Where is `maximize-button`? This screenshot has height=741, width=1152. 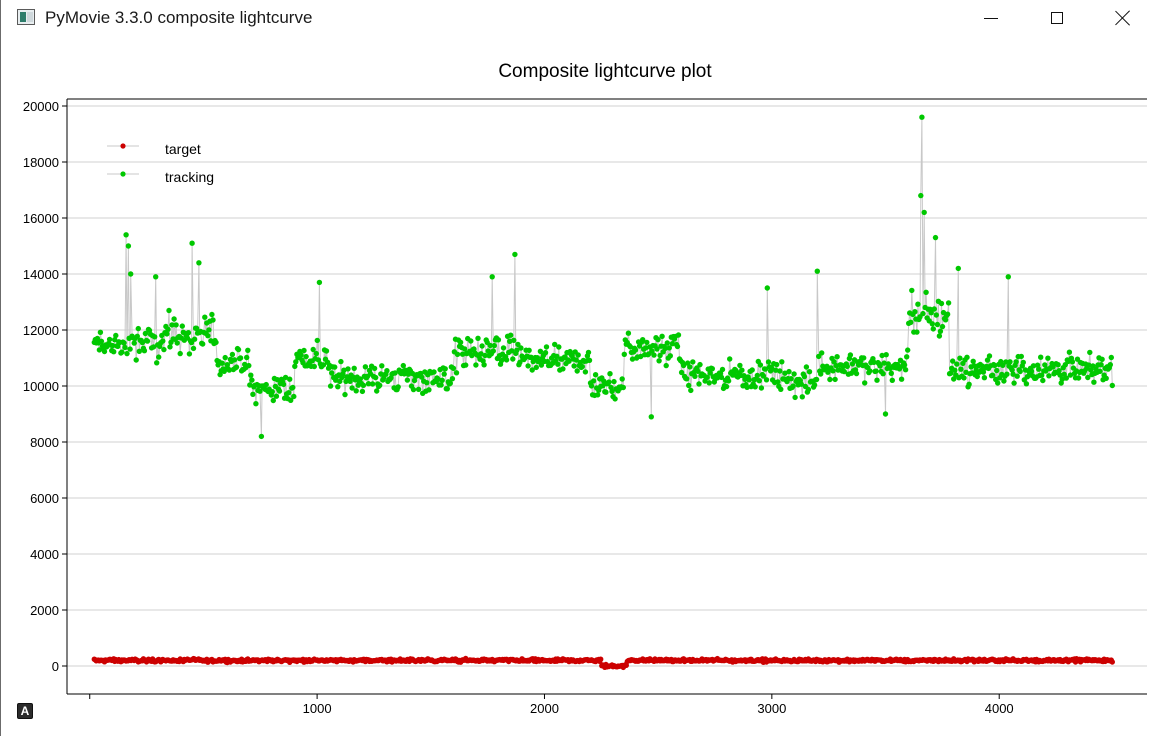 maximize-button is located at coordinates (1057, 18).